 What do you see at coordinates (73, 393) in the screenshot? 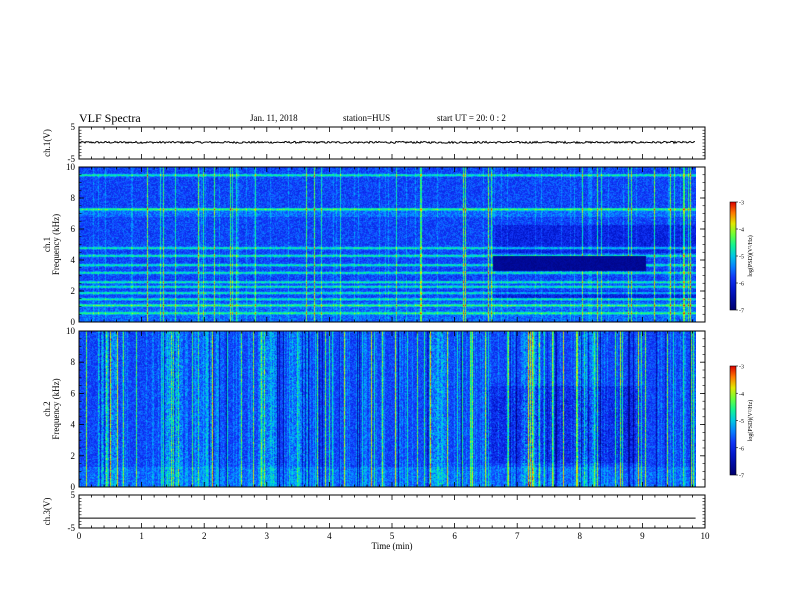
I see `ch2-spectrogram-ytick-3: 6` at bounding box center [73, 393].